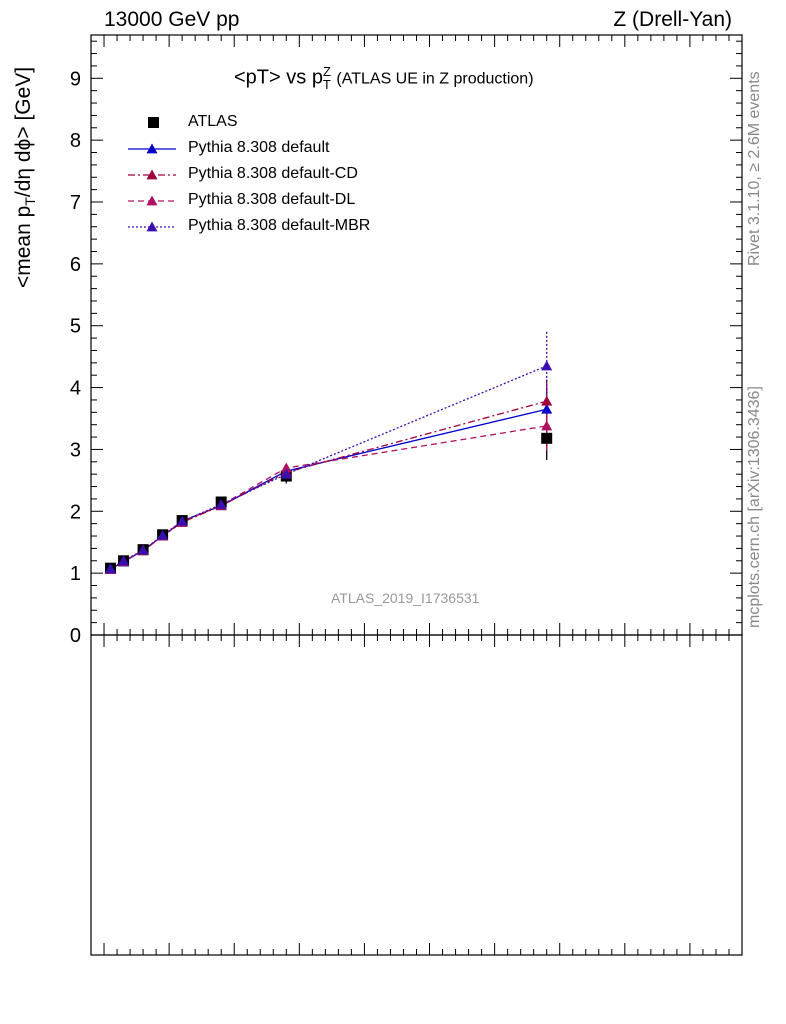  Describe the element at coordinates (75, 450) in the screenshot. I see `y-tick-label: 3` at that location.